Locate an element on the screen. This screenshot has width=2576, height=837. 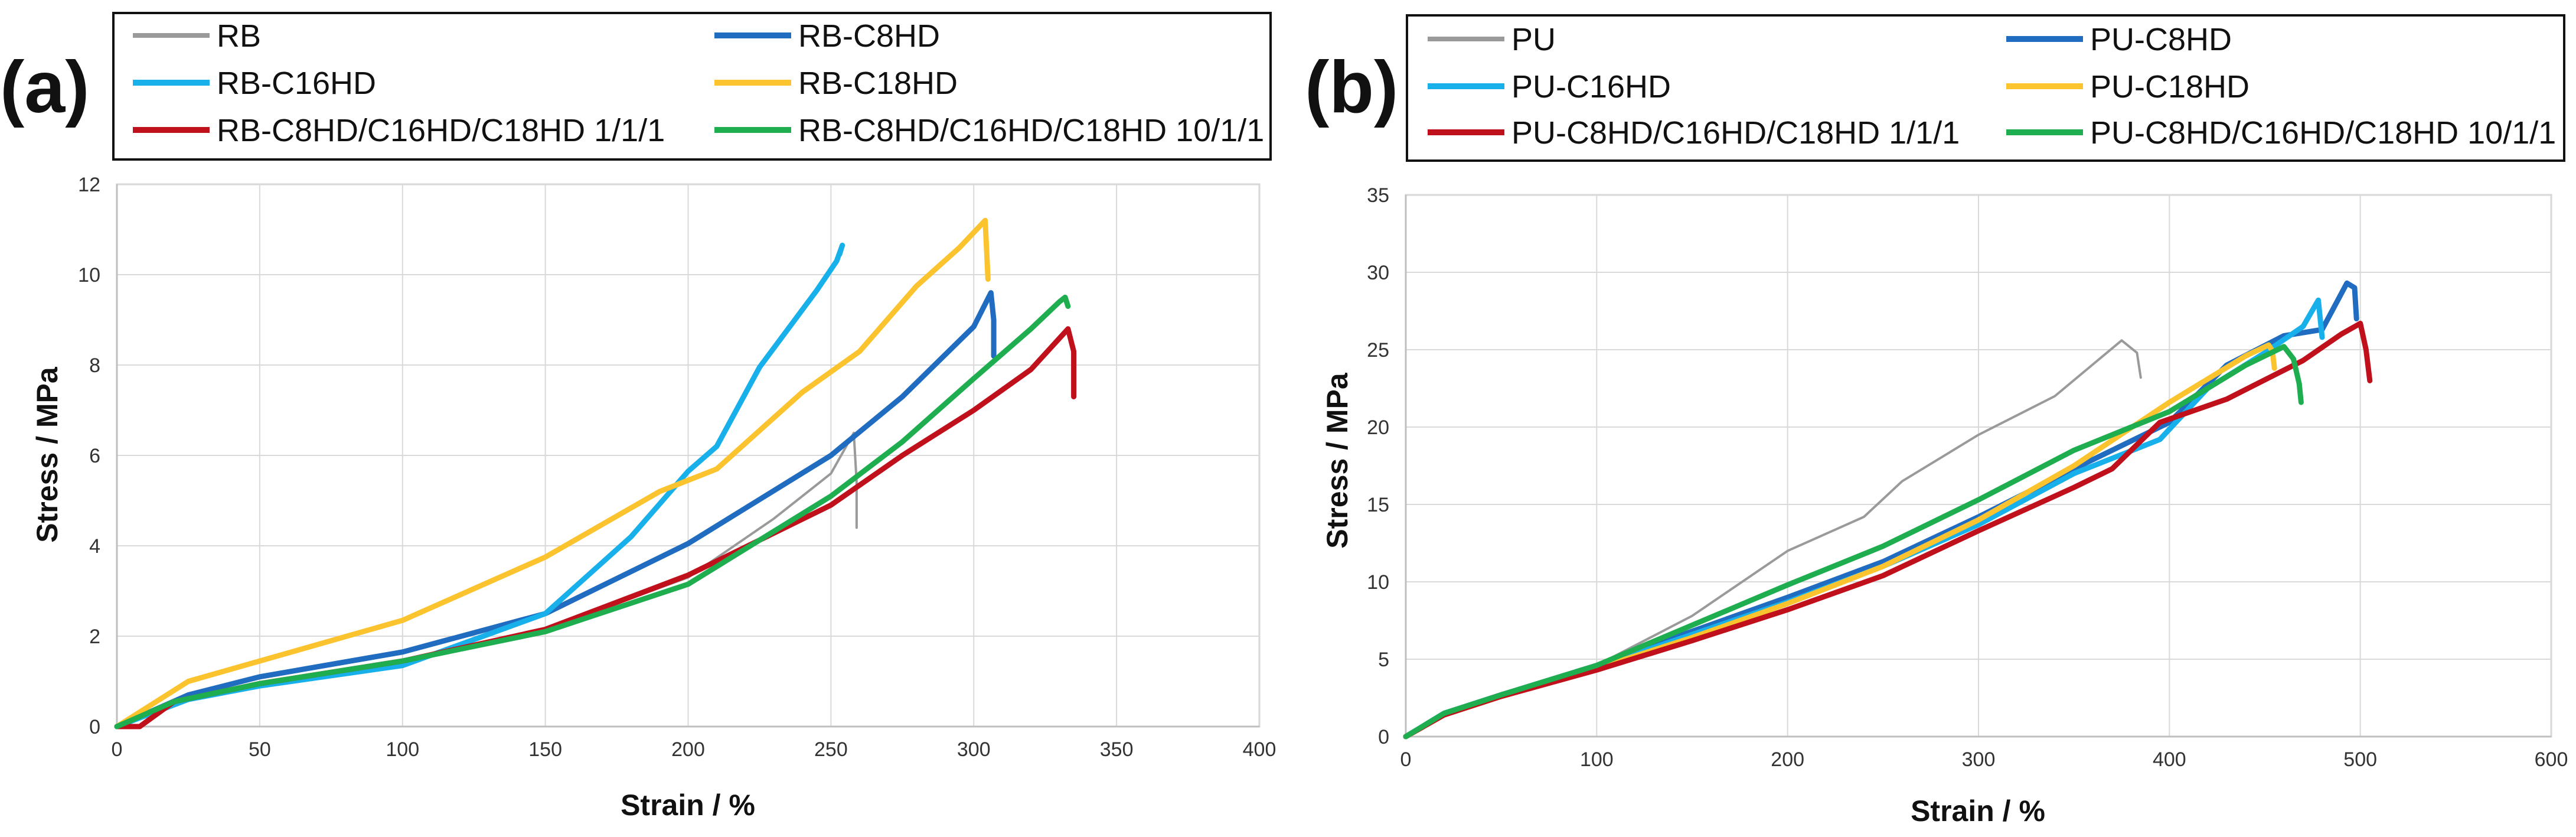
x-tick-label: 150 is located at coordinates (545, 749).